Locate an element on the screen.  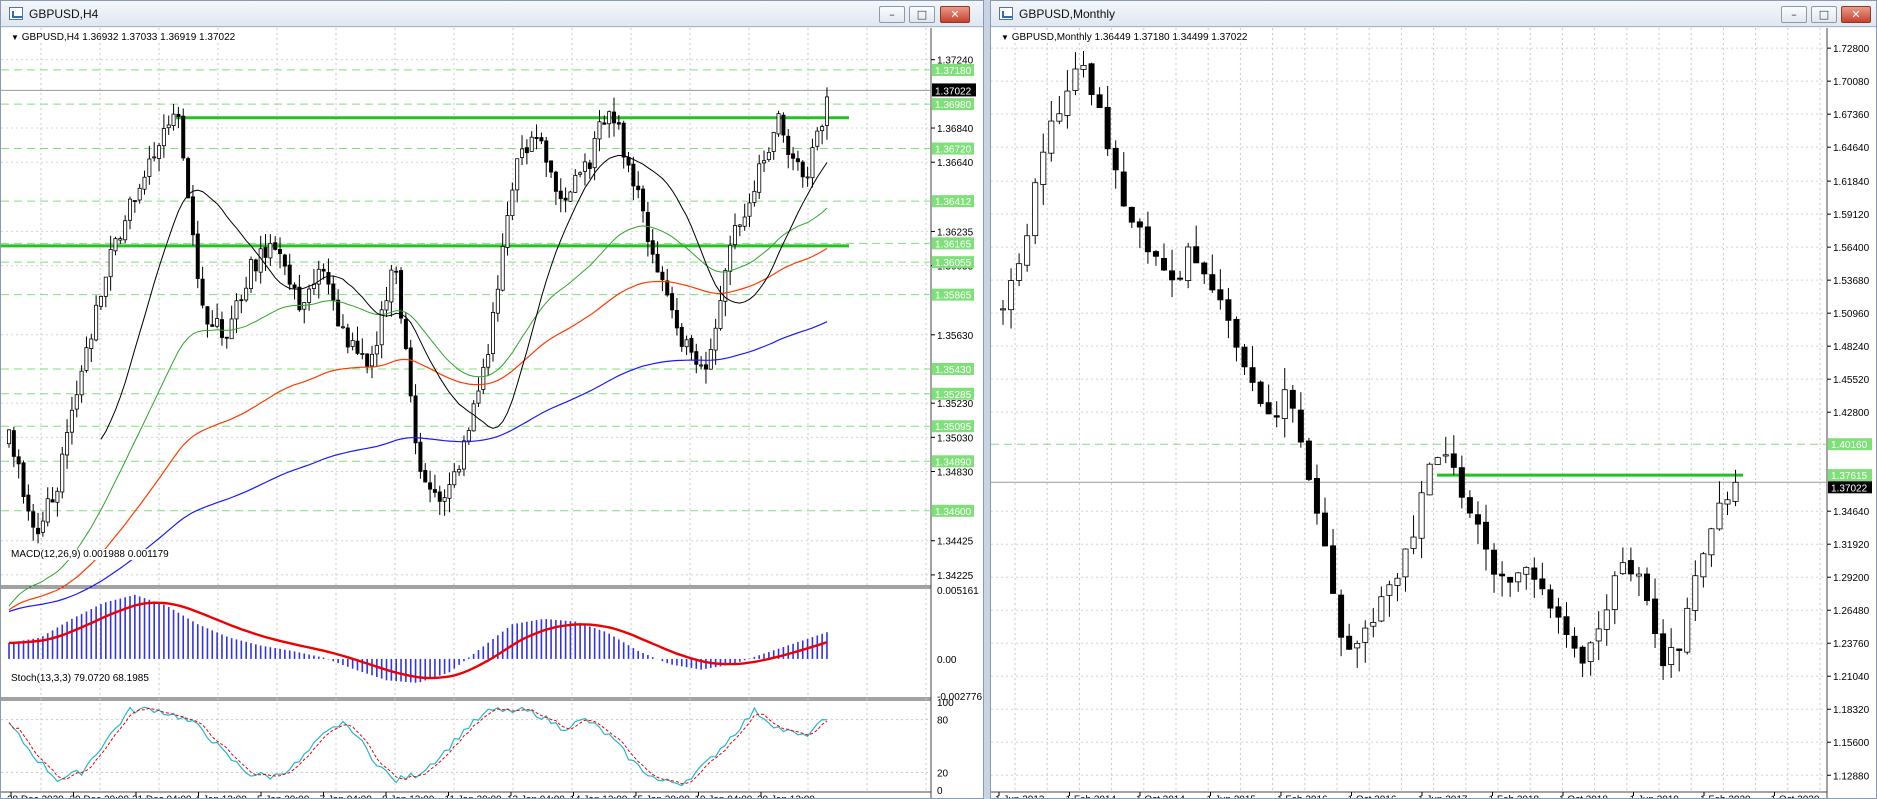
level-price-label: 1.36720 is located at coordinates (953, 150).